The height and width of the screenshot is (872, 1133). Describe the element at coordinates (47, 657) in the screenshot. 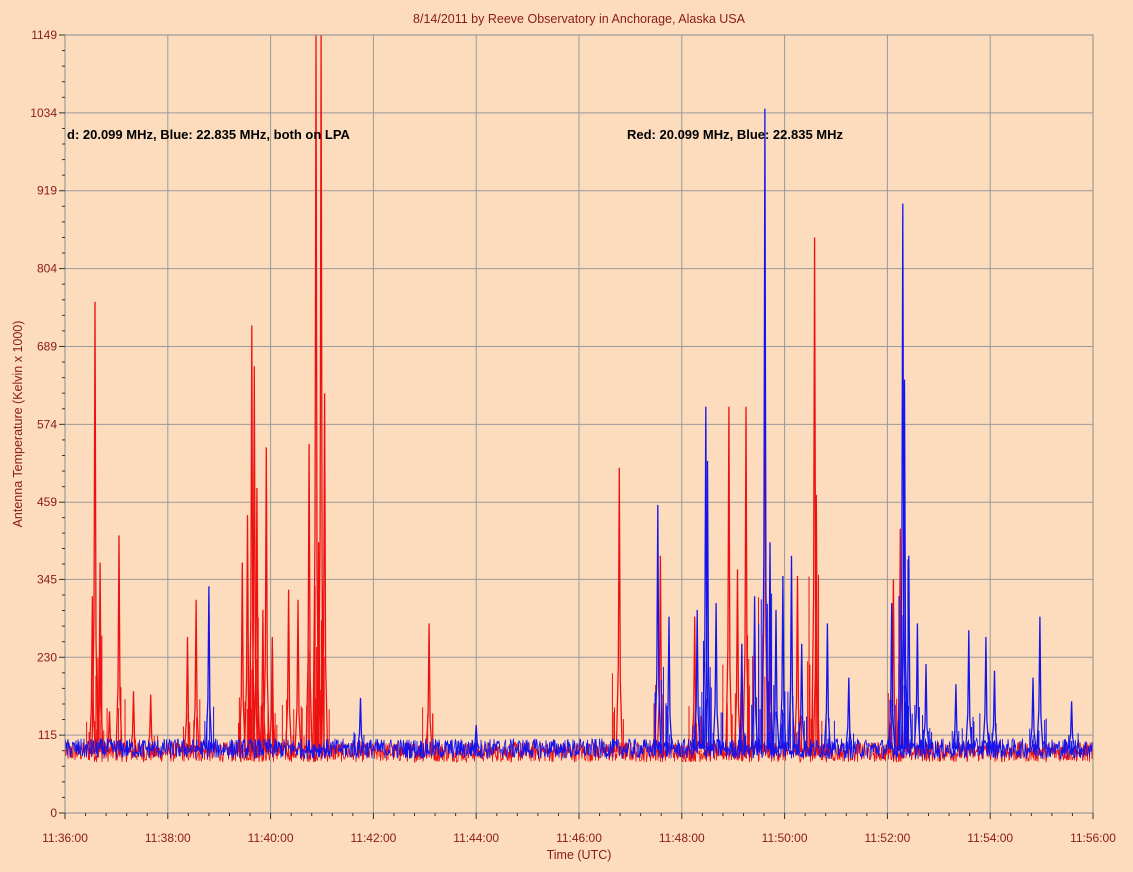

I see `y-tick-label: 230` at that location.